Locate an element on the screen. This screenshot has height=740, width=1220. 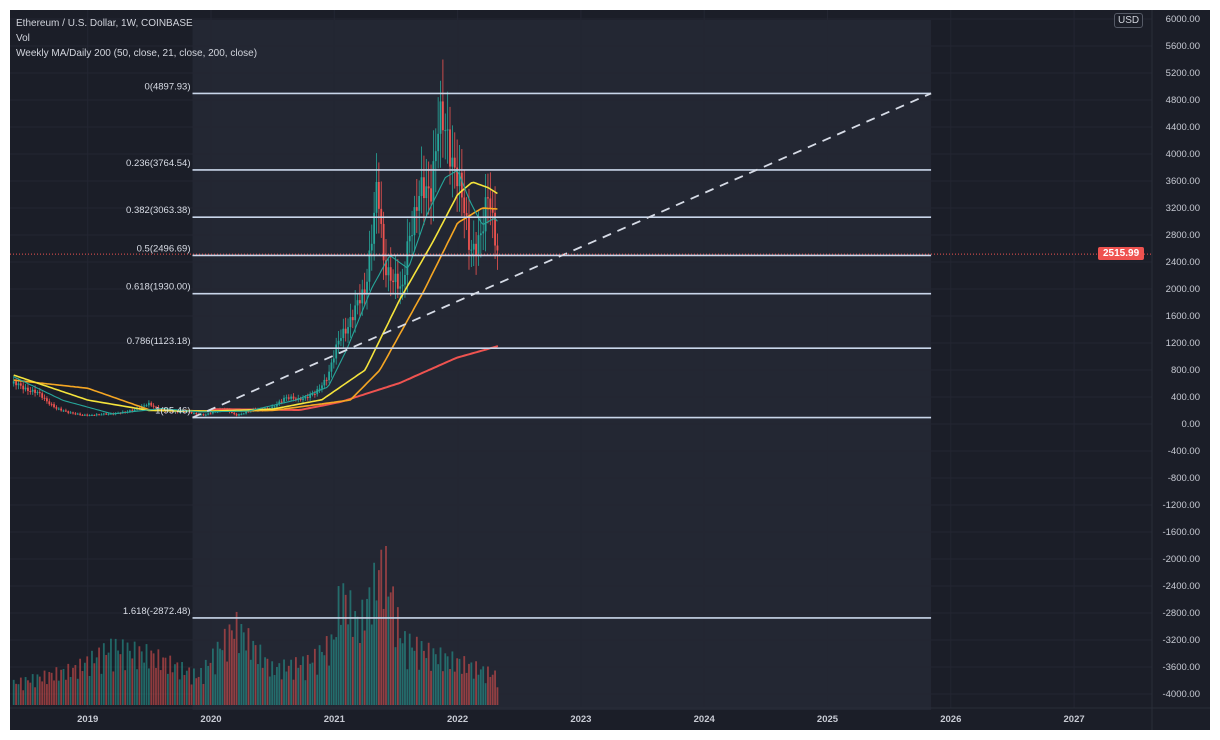
fib-level-label: 1.618(-2872.48) is located at coordinates (157, 611).